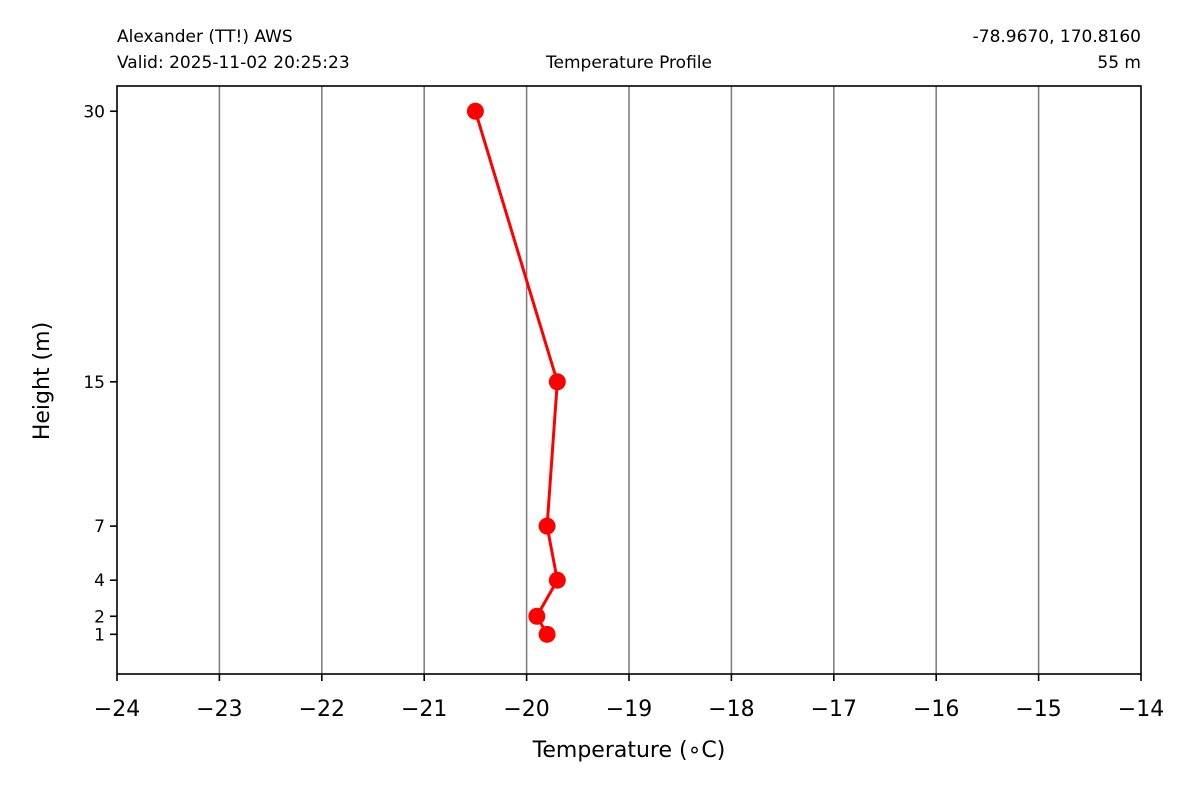  What do you see at coordinates (322, 709) in the screenshot?
I see `x-tick-label: −22` at bounding box center [322, 709].